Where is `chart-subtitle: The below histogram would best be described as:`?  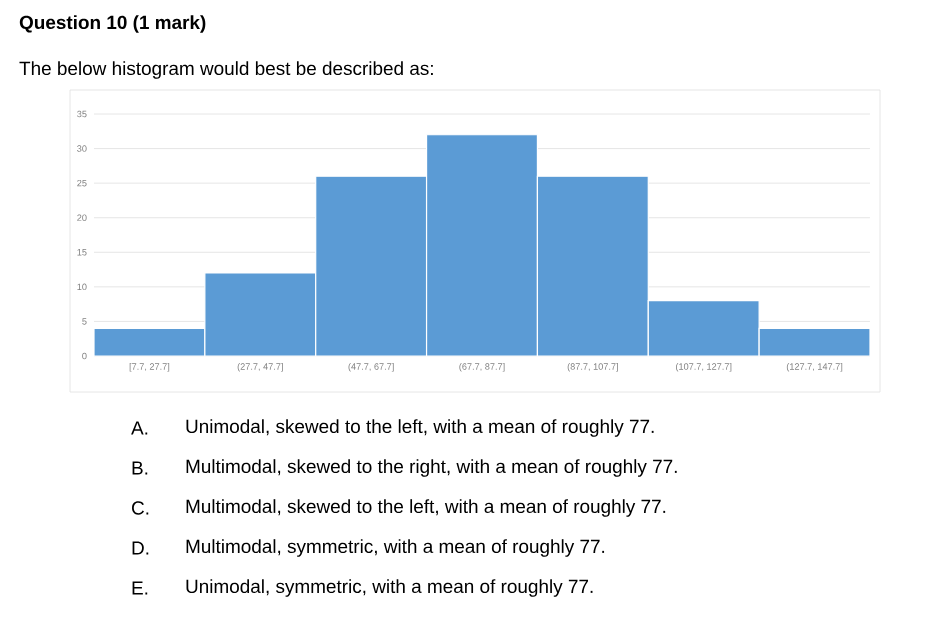
chart-subtitle: The below histogram would best be described as: is located at coordinates (226, 70).